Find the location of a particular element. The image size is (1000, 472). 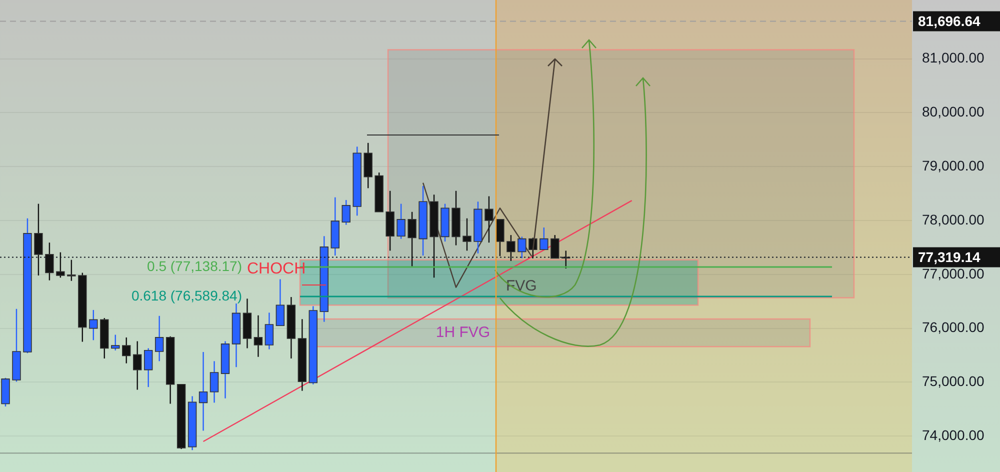

ref-line-label: 81,696.64 is located at coordinates (949, 21).